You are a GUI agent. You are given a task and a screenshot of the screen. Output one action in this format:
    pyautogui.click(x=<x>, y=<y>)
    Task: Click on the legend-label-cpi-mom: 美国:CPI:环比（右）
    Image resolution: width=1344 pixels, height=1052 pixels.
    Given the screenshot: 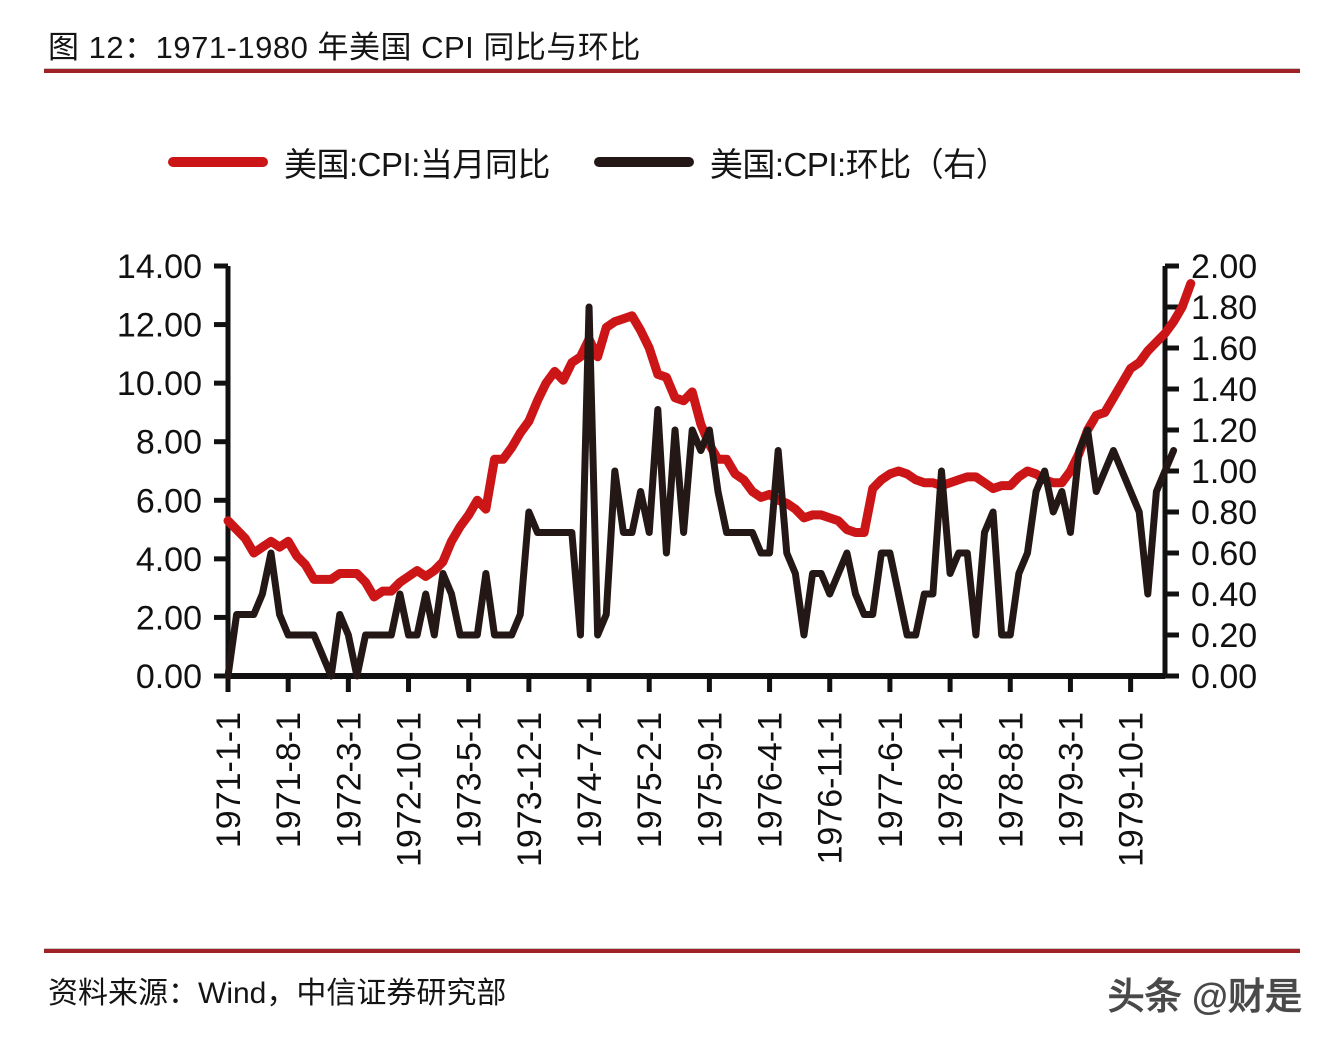 What is the action you would take?
    pyautogui.click(x=859, y=164)
    